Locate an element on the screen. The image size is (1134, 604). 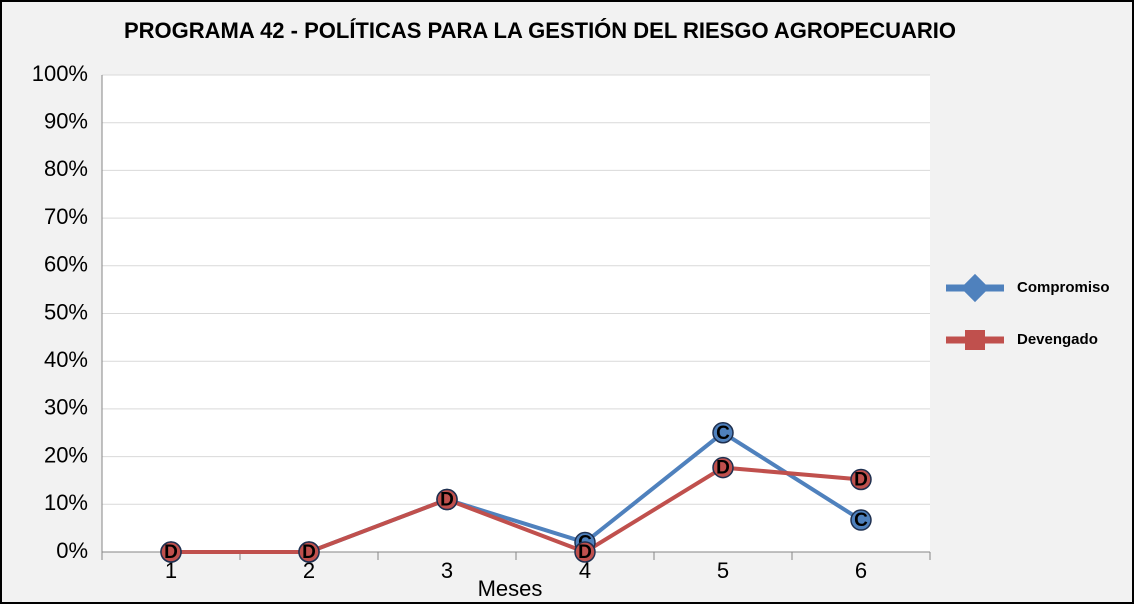
x-tick-label: 4 is located at coordinates (585, 570).